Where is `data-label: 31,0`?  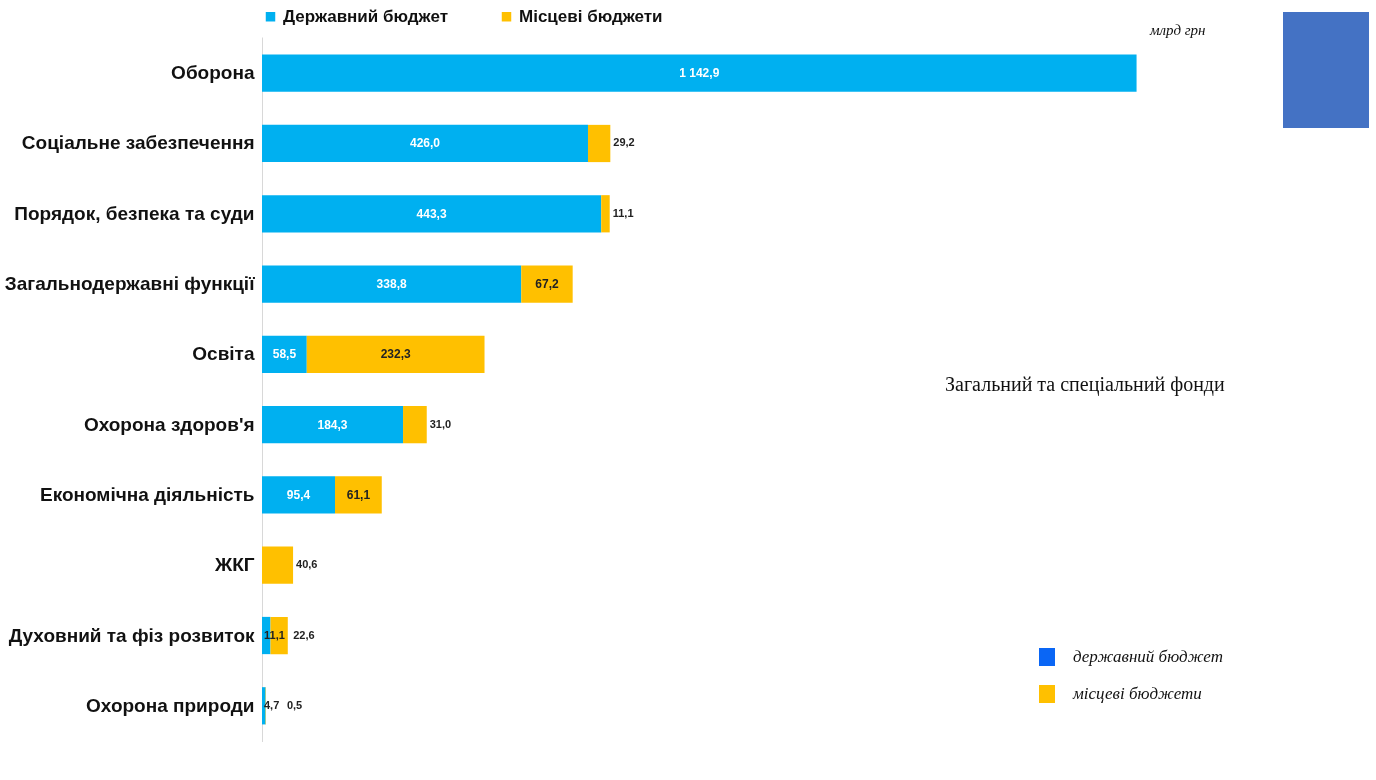 data-label: 31,0 is located at coordinates (440, 423).